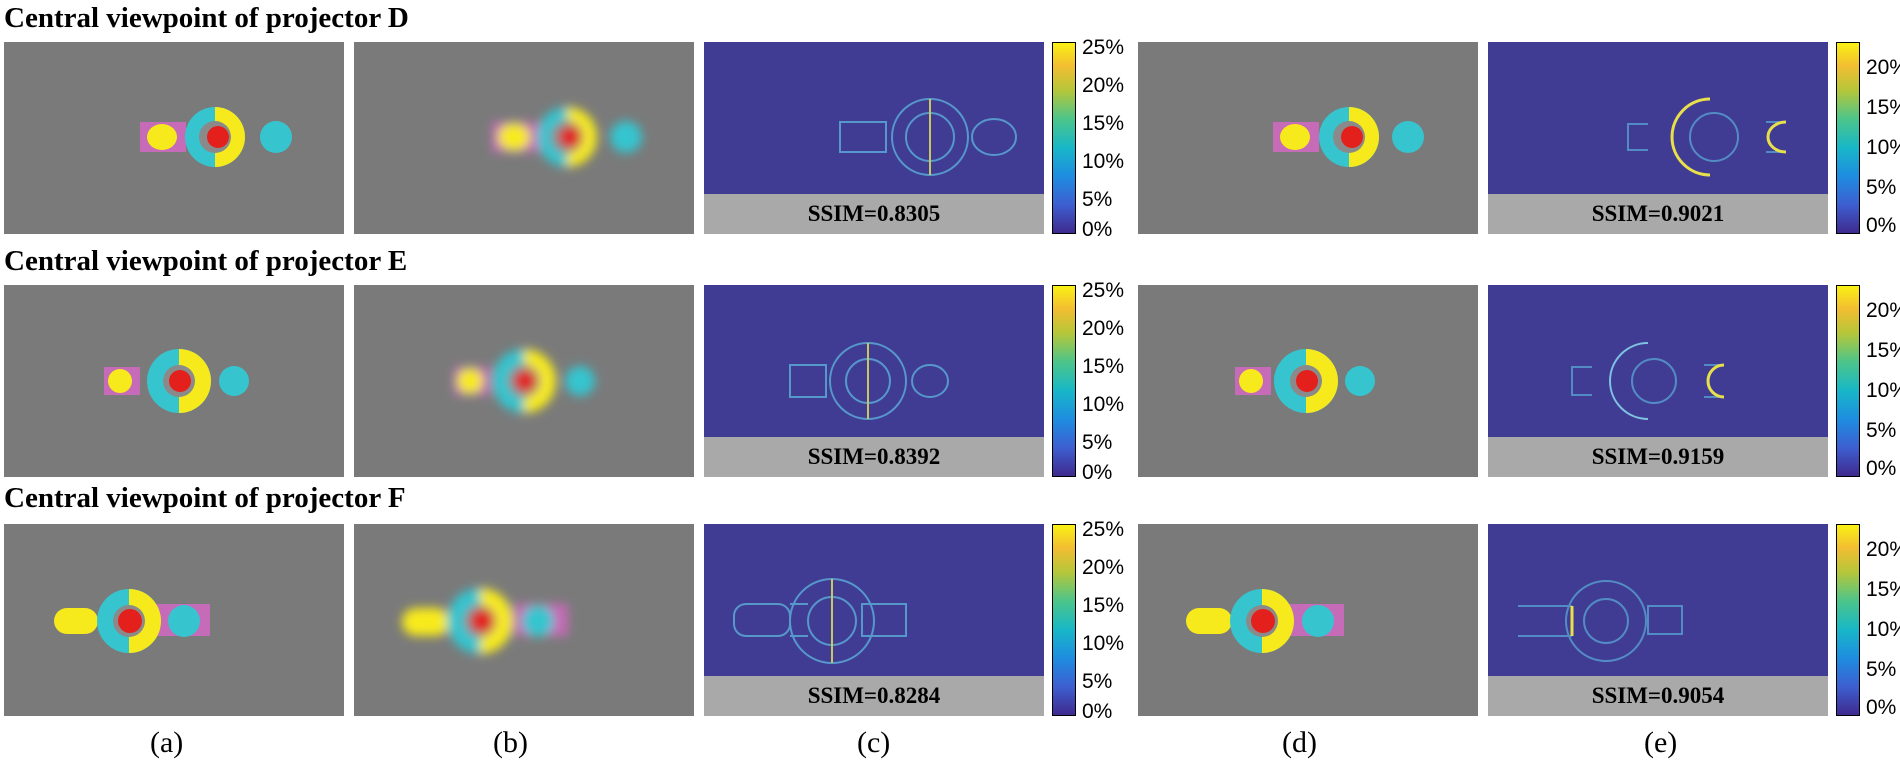 Image resolution: width=1900 pixels, height=770 pixels. Describe the element at coordinates (1881, 707) in the screenshot. I see `colorbar-e-f-tick-0: 0%` at that location.